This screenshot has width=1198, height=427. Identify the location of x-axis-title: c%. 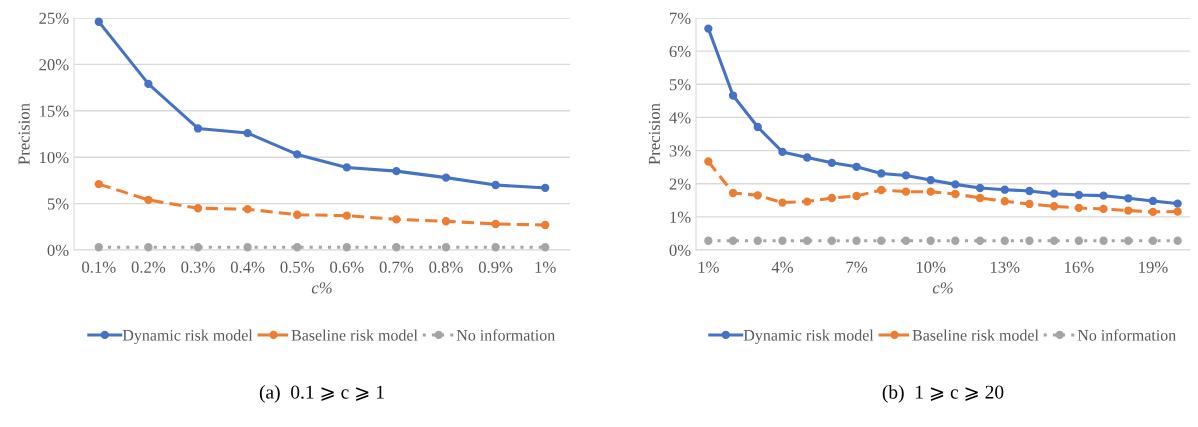
(942, 288).